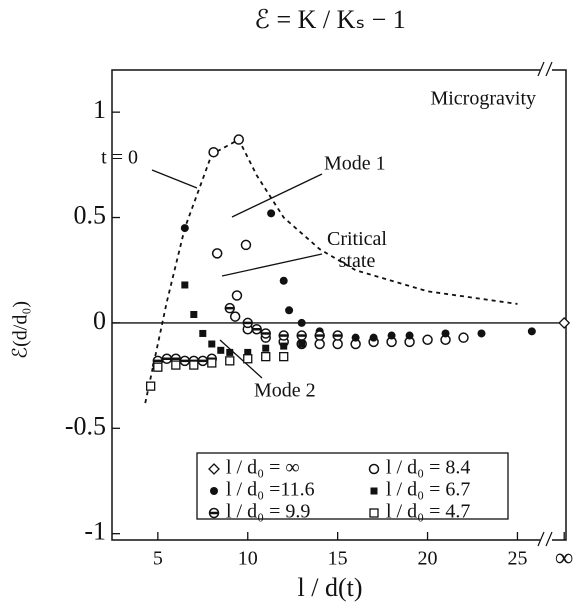  Describe the element at coordinates (428, 468) in the screenshot. I see `legend-label: l / d₀ = 8.4` at that location.